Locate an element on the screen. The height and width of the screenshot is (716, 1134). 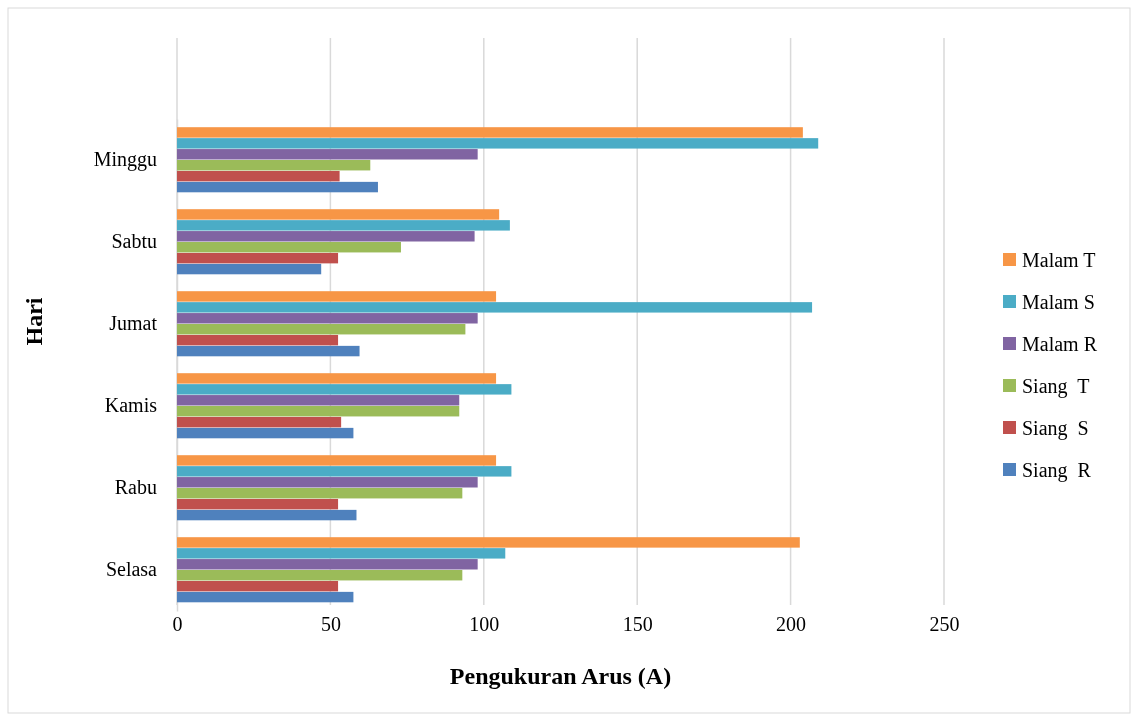
x-tick-label: 200 is located at coordinates (791, 624).